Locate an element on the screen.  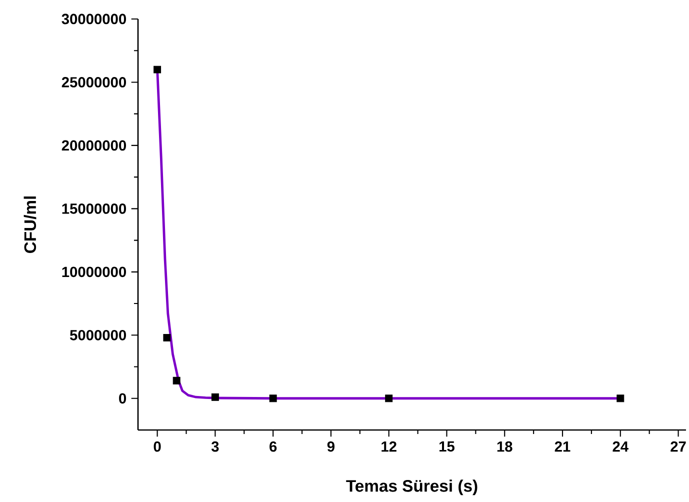
x-tick-label: 0 is located at coordinates (157, 446).